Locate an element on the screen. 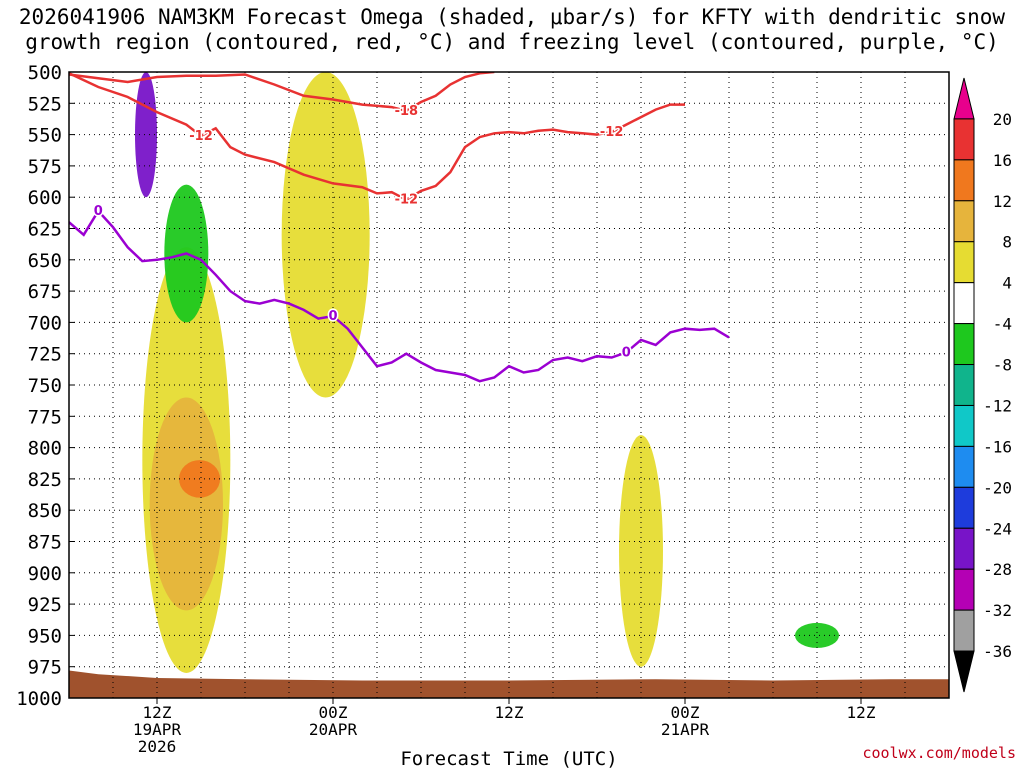  y-tick-label-550: 550 is located at coordinates (45, 136).